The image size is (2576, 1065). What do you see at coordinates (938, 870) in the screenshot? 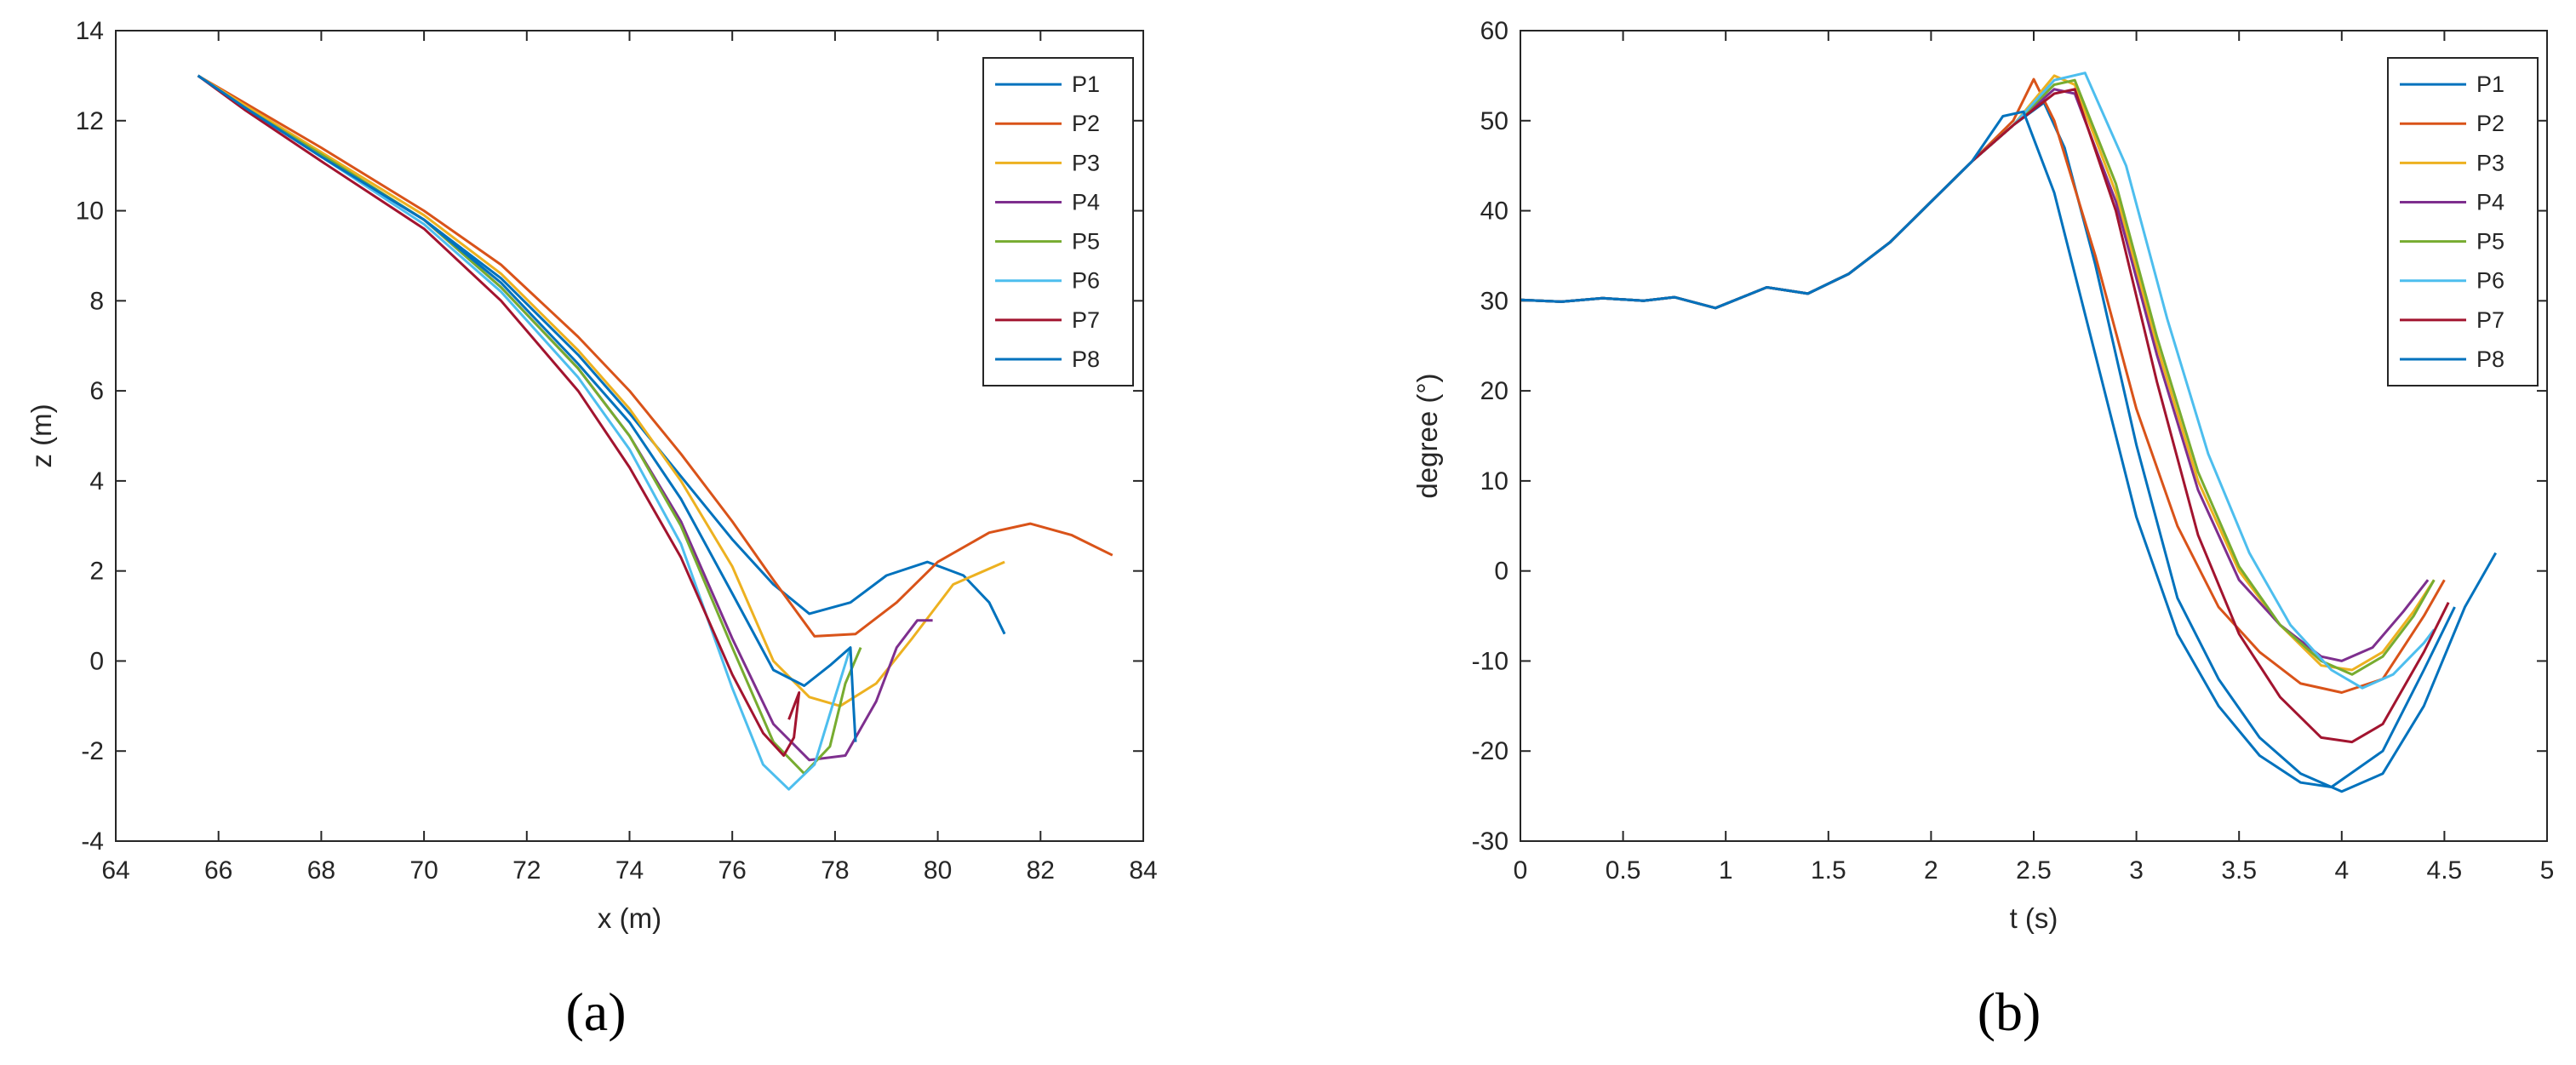
I see `x-tick-label: 80` at bounding box center [938, 870].